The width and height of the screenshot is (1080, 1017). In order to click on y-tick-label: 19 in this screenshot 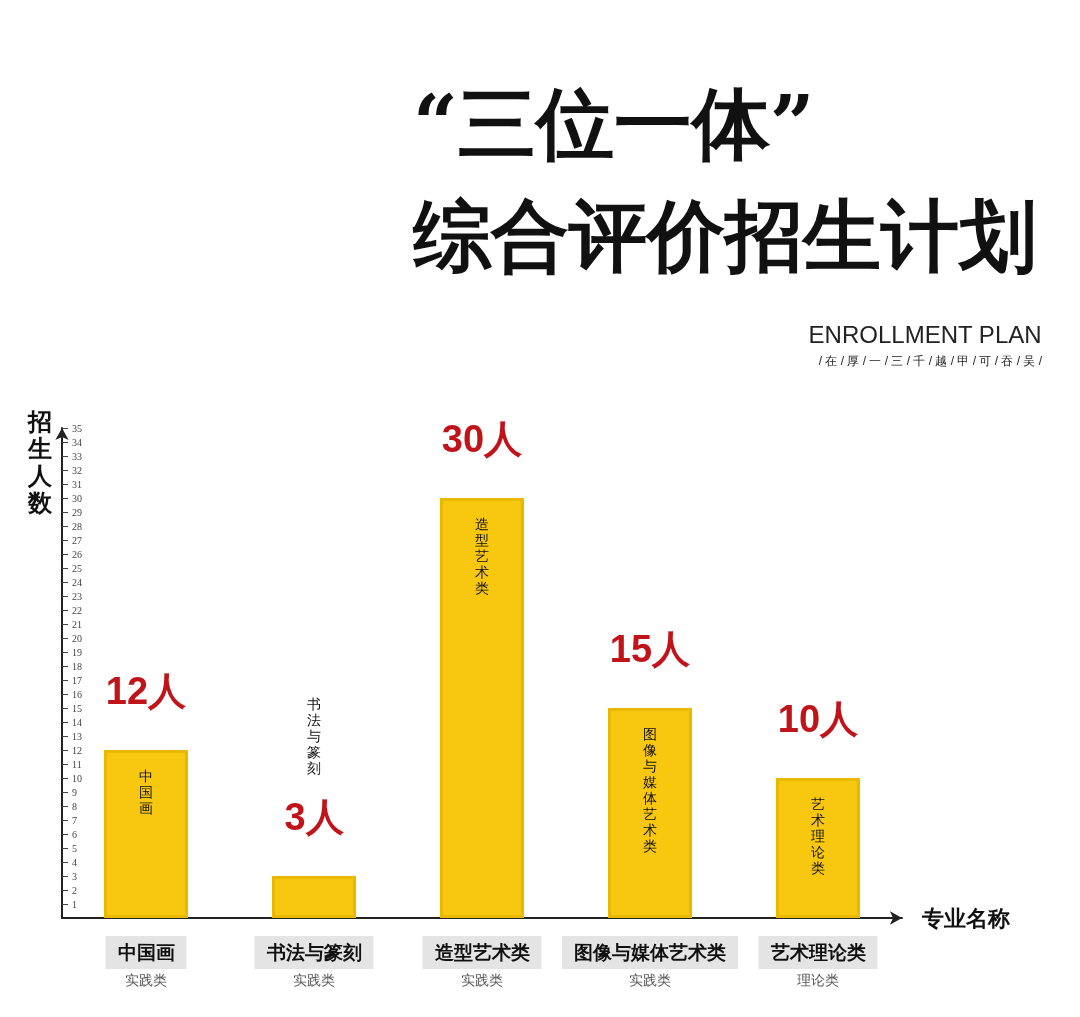, I will do `click(77, 652)`.